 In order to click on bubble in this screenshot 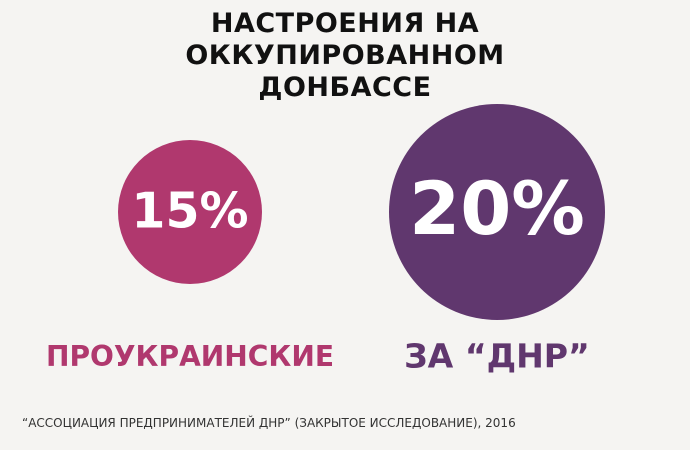, I will do `click(190, 212)`.